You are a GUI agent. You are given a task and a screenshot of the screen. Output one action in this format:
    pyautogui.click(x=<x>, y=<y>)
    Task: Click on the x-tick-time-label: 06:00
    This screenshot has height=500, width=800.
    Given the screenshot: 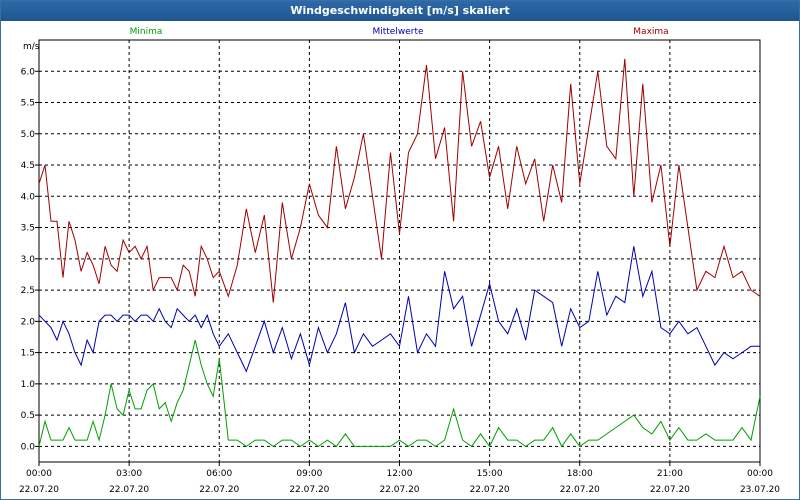 What is the action you would take?
    pyautogui.click(x=219, y=474)
    